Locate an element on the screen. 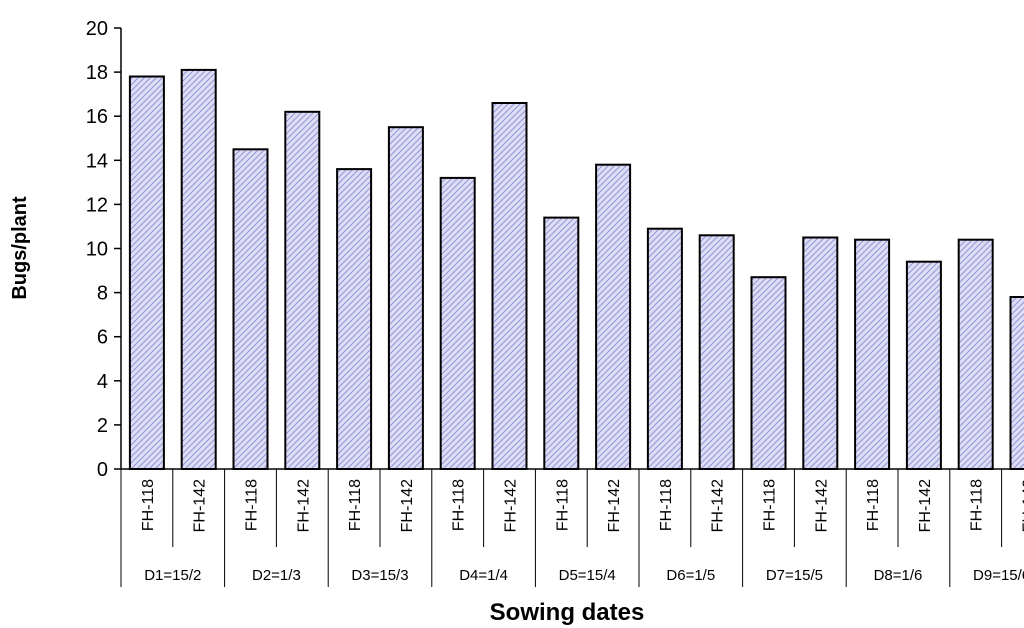 The height and width of the screenshot is (628, 1024). x-group-label: D2=1/3 is located at coordinates (276, 575).